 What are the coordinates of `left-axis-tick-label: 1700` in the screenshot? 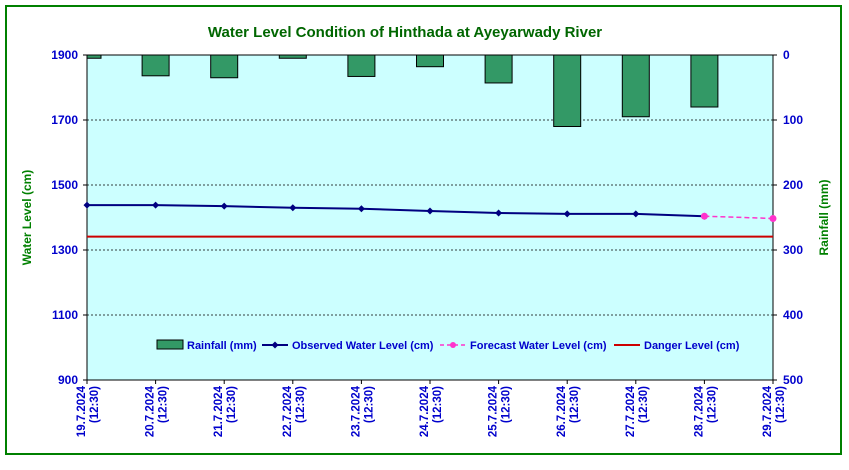 It's located at (64, 120).